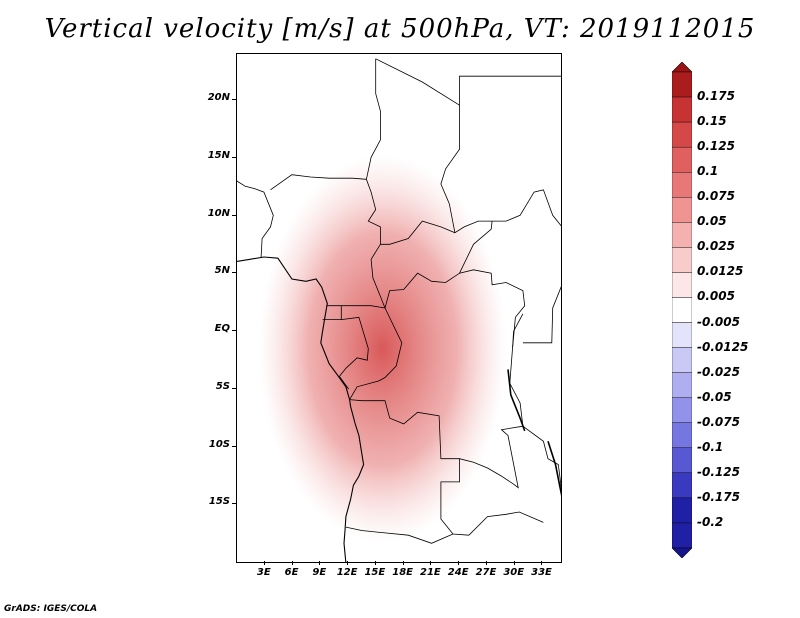 This screenshot has width=800, height=618. Describe the element at coordinates (716, 246) in the screenshot. I see `colorbar-level-label: 0.025` at that location.